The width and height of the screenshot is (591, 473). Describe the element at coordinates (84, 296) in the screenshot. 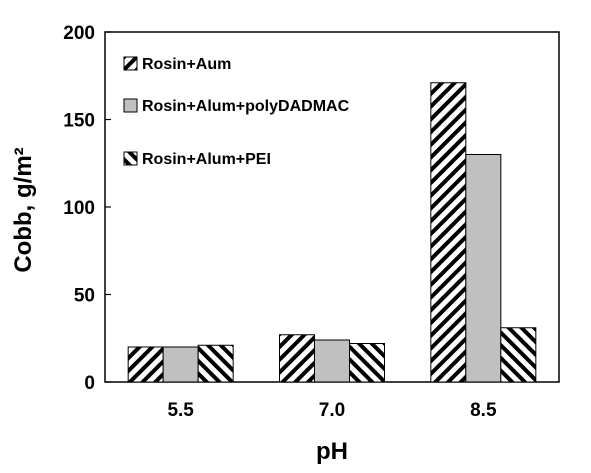

I see `y-tick-label: 50` at that location.